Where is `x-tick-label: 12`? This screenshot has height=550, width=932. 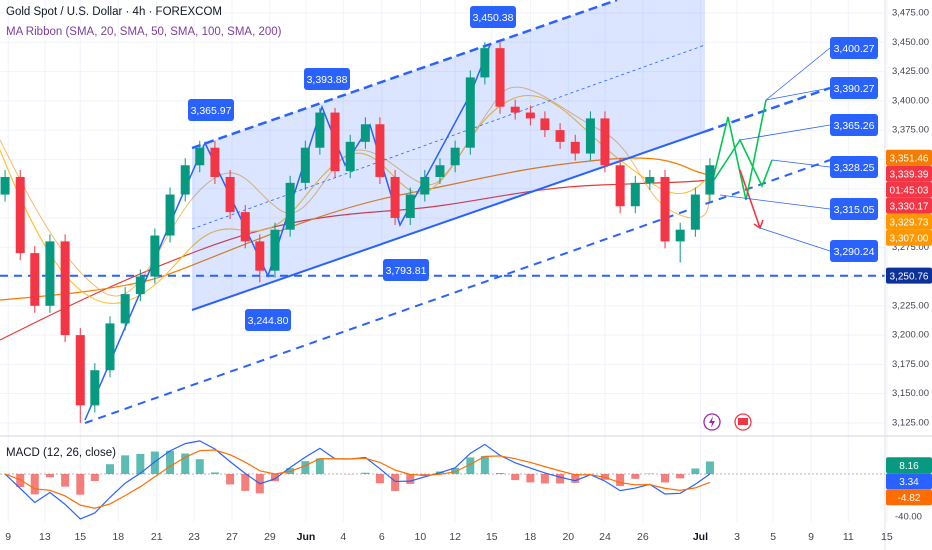 x-tick-label: 12 is located at coordinates (455, 537).